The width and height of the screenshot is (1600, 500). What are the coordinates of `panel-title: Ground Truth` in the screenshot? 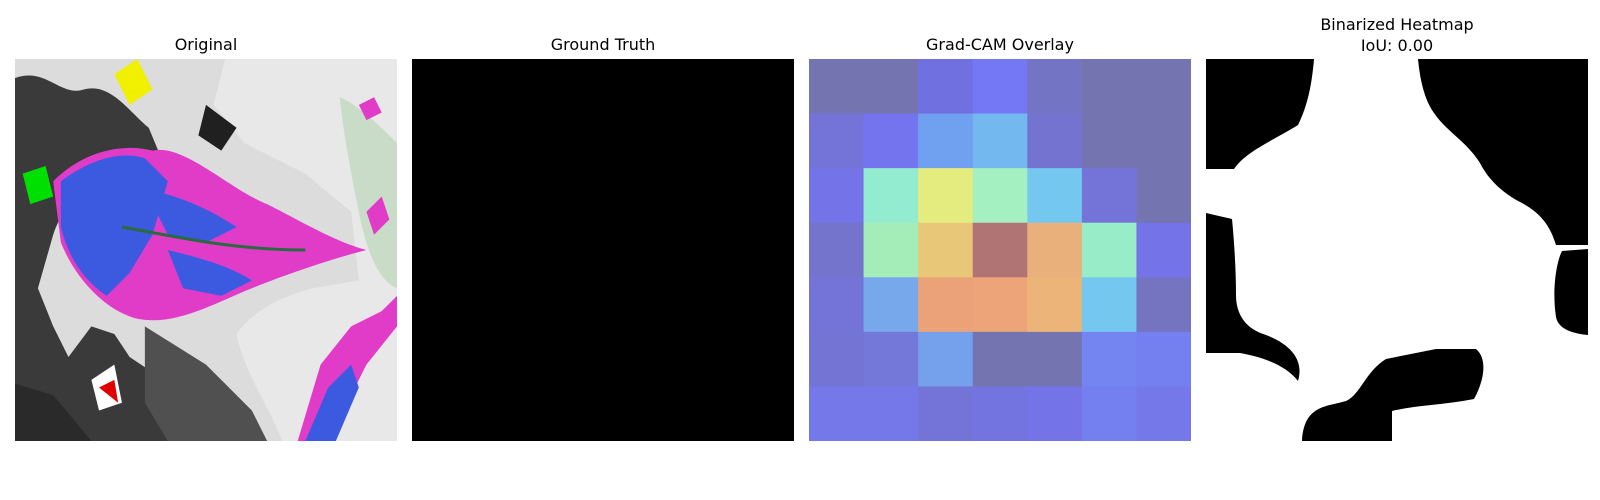 It's located at (603, 44).